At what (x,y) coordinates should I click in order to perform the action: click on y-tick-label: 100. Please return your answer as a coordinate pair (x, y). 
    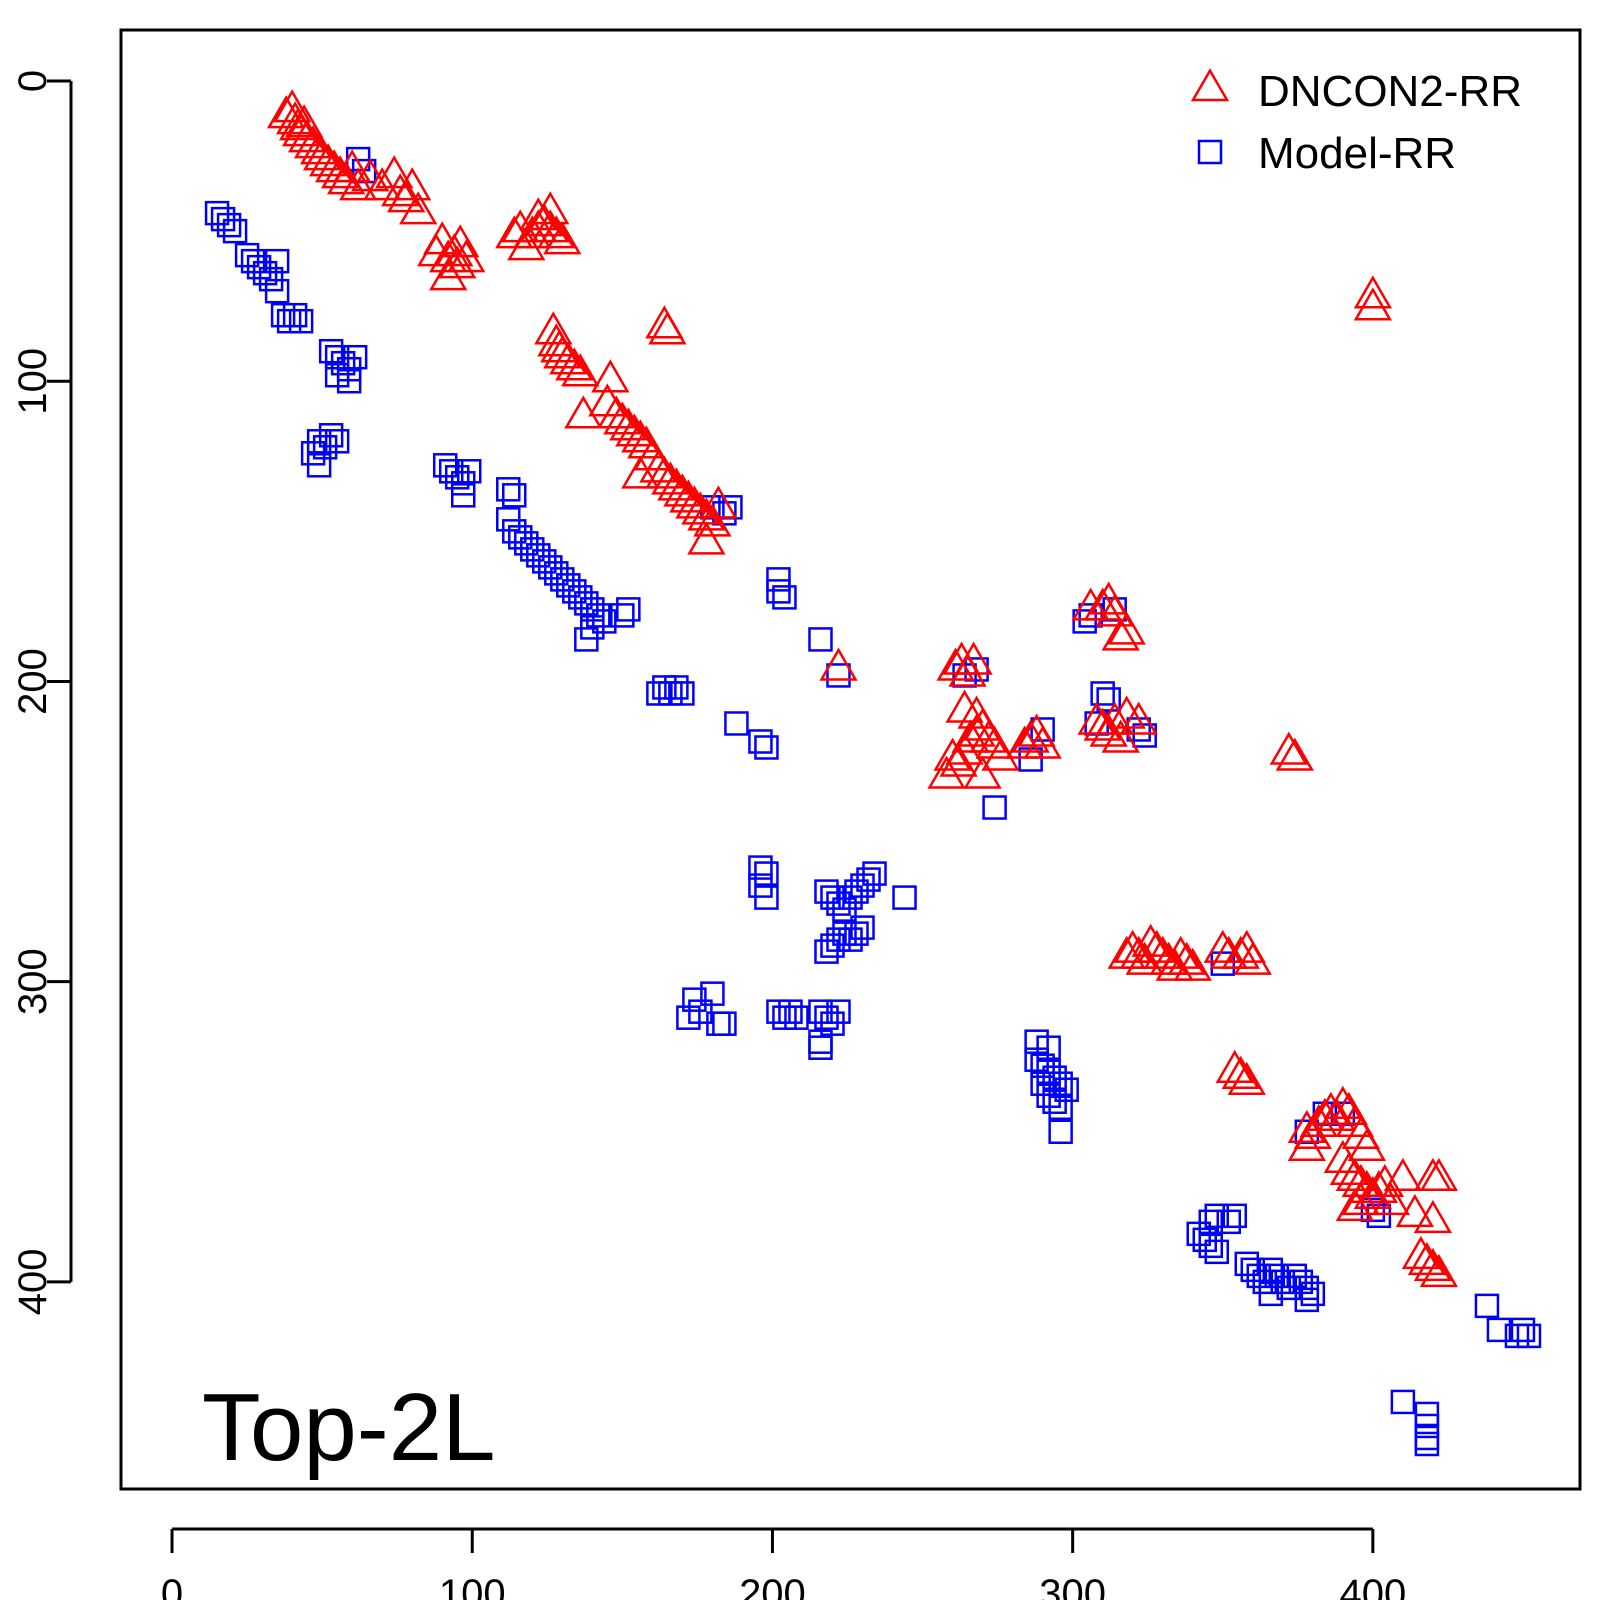
    Looking at the image, I should click on (33, 381).